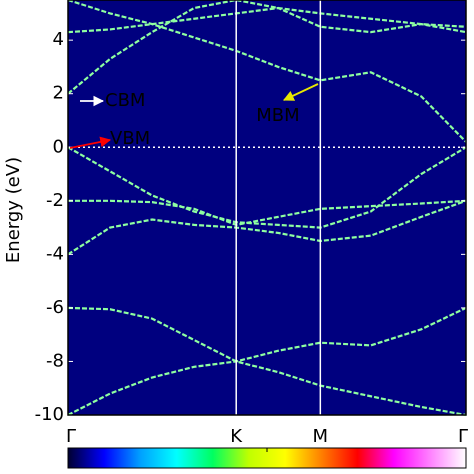 The width and height of the screenshot is (474, 474). Describe the element at coordinates (55, 307) in the screenshot. I see `y-tick-label: -6` at that location.